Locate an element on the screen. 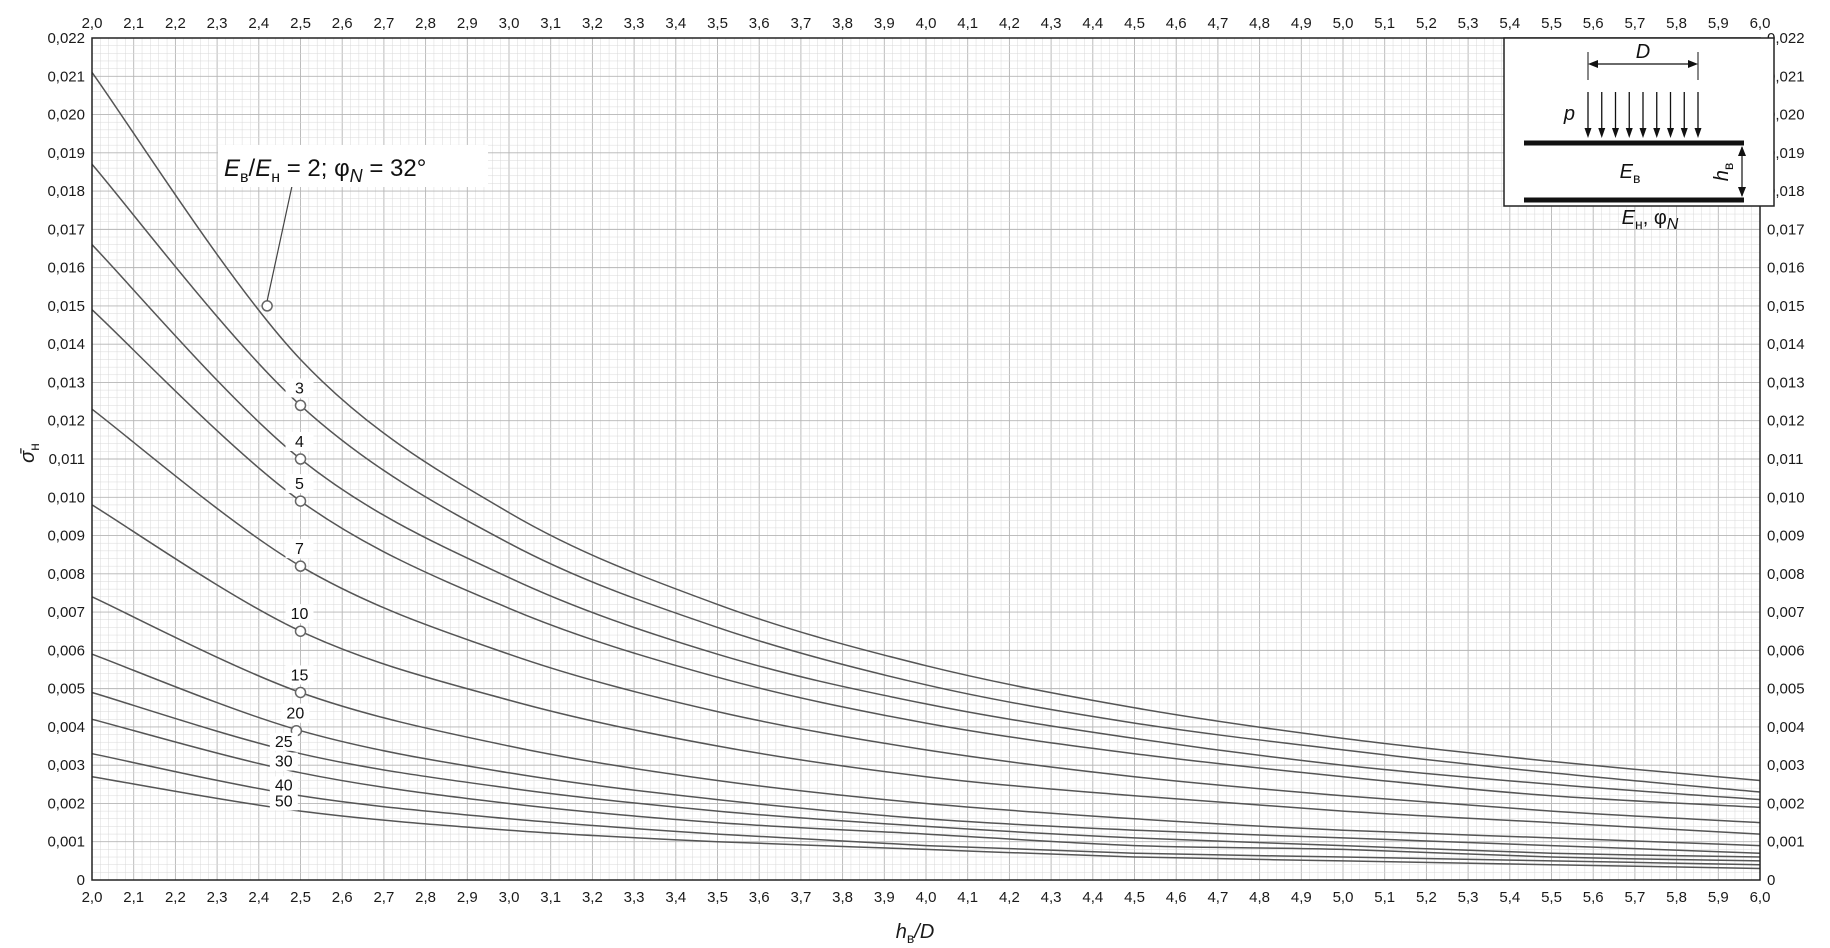  x-tick-label-top: 3,8 is located at coordinates (842, 23).